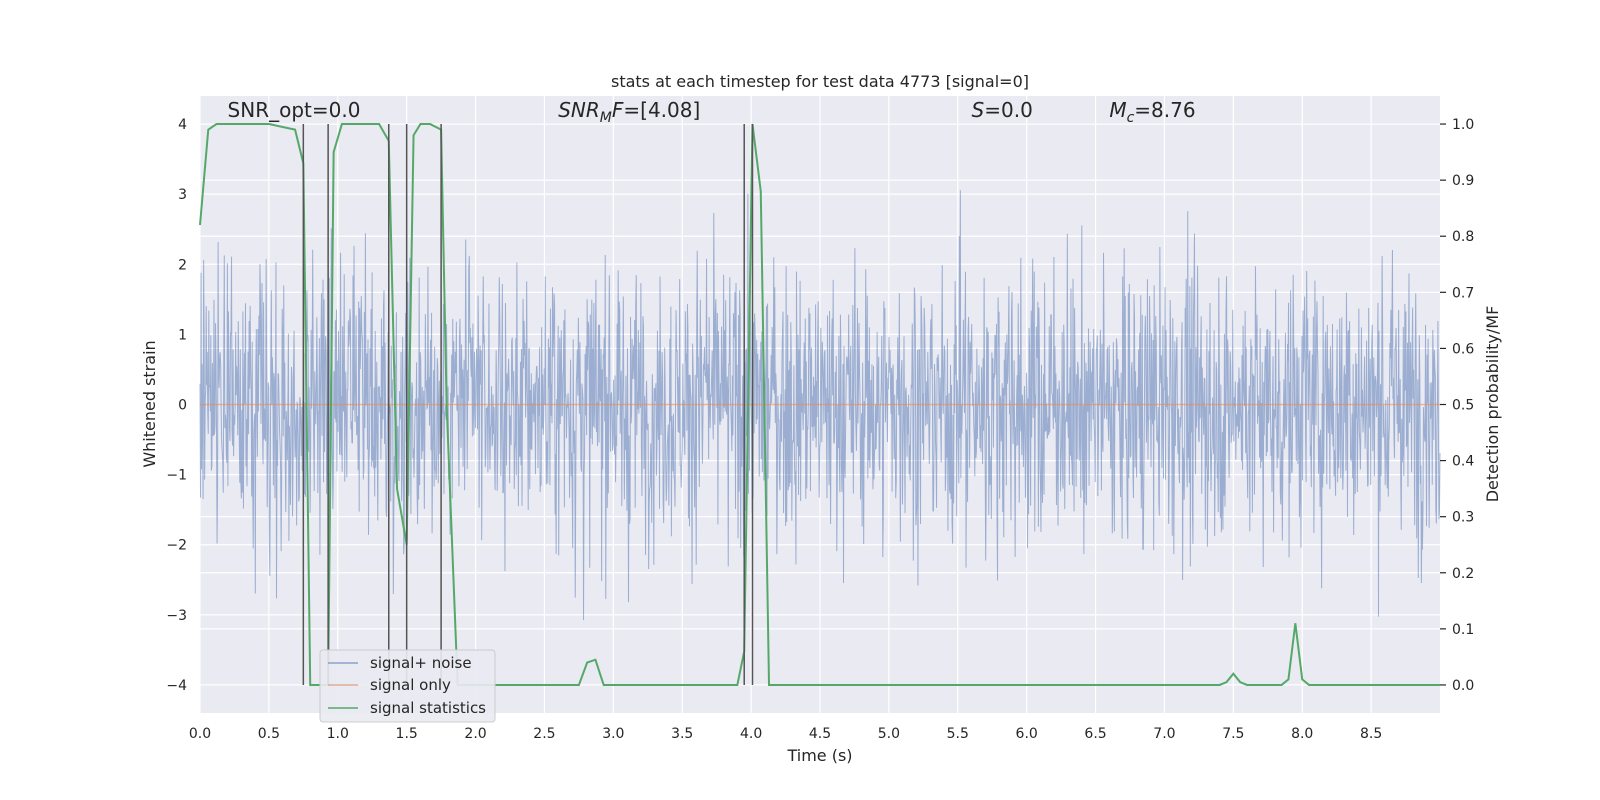  What do you see at coordinates (629, 112) in the screenshot?
I see `annotation-snr-mf: SNRMF=[4.08]` at bounding box center [629, 112].